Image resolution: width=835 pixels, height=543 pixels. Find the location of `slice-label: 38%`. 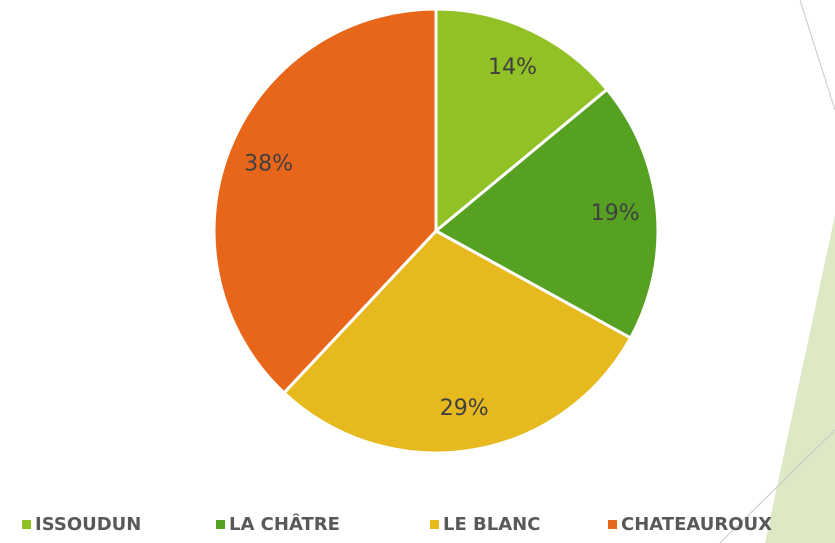

slice-label: 38% is located at coordinates (268, 164).